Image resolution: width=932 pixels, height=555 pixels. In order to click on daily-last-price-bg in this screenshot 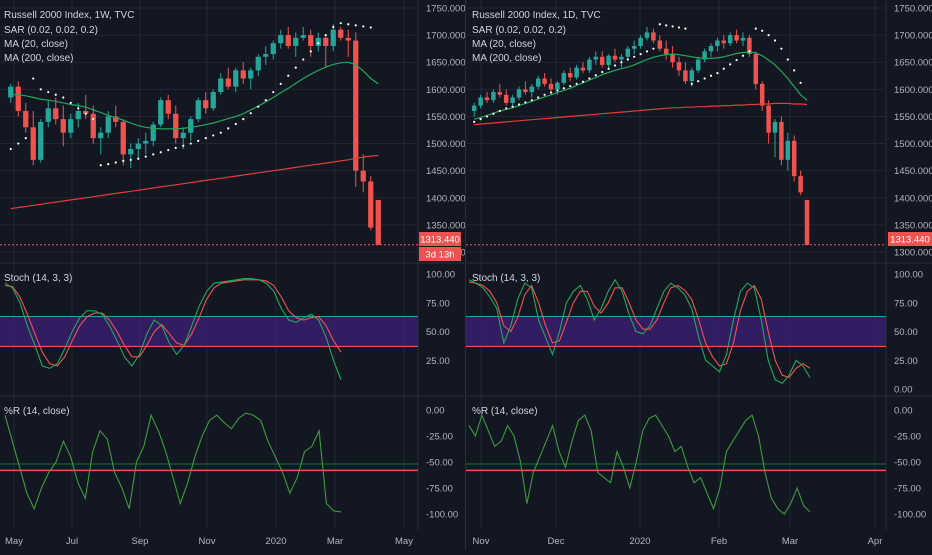, I will do `click(910, 239)`.